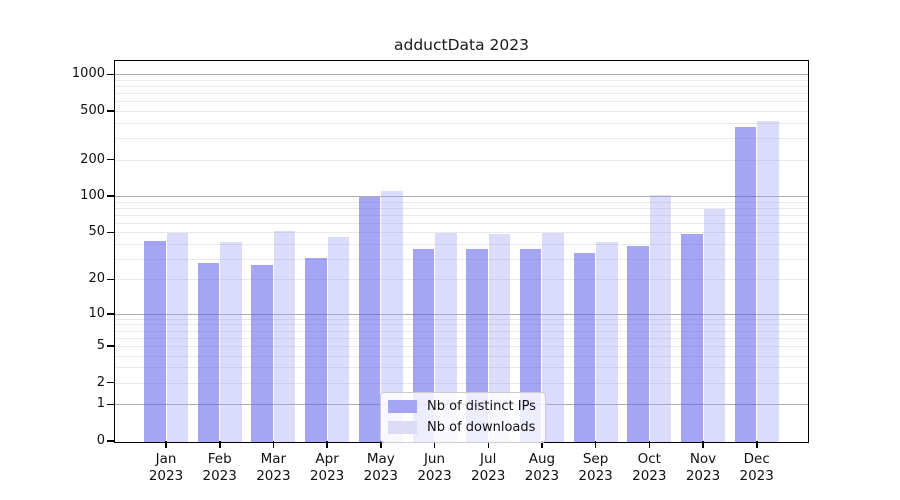  Describe the element at coordinates (649, 467) in the screenshot. I see `x-tick-label: Oct 2023` at that location.